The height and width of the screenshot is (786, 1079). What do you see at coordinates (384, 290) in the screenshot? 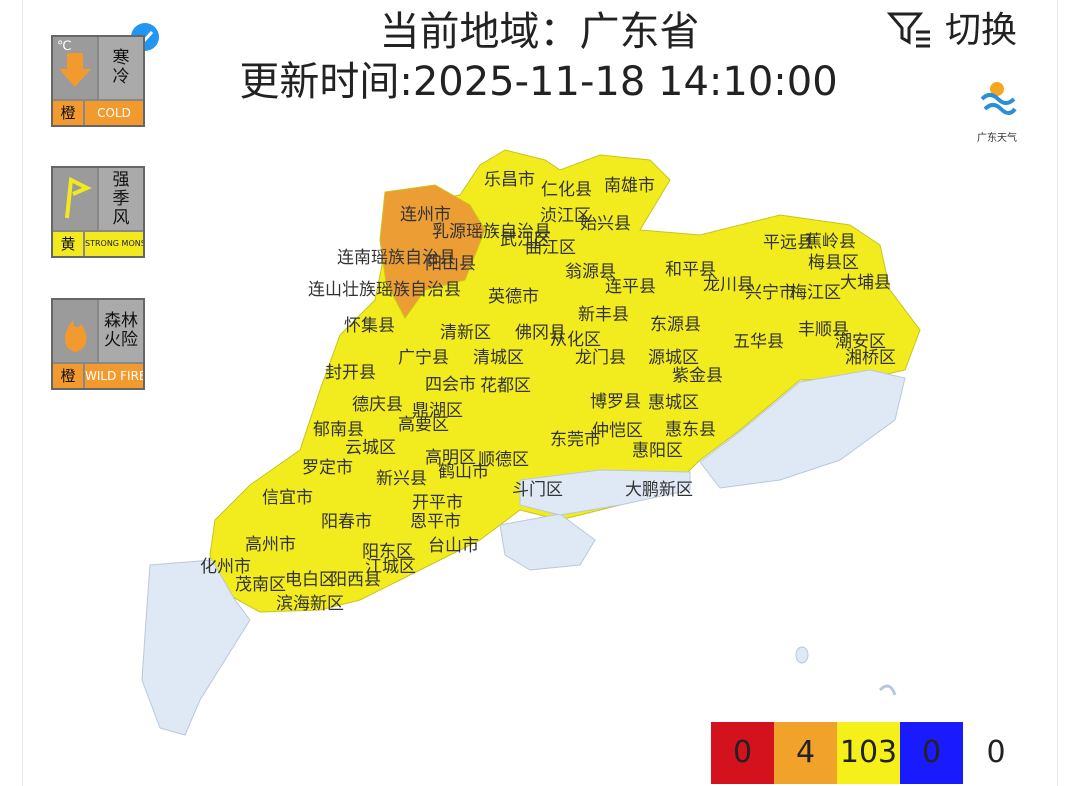
I see `region-label: 连山壮族瑶族自治县` at bounding box center [384, 290].